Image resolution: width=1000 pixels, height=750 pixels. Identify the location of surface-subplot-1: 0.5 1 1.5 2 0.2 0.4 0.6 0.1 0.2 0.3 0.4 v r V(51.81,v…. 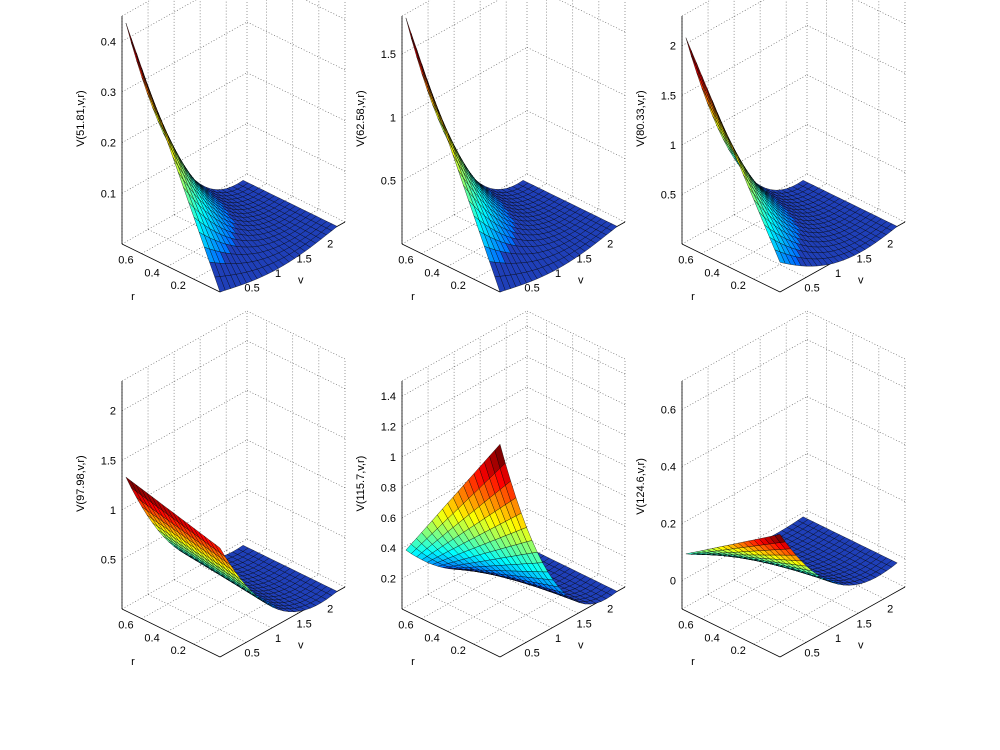
(210, 151).